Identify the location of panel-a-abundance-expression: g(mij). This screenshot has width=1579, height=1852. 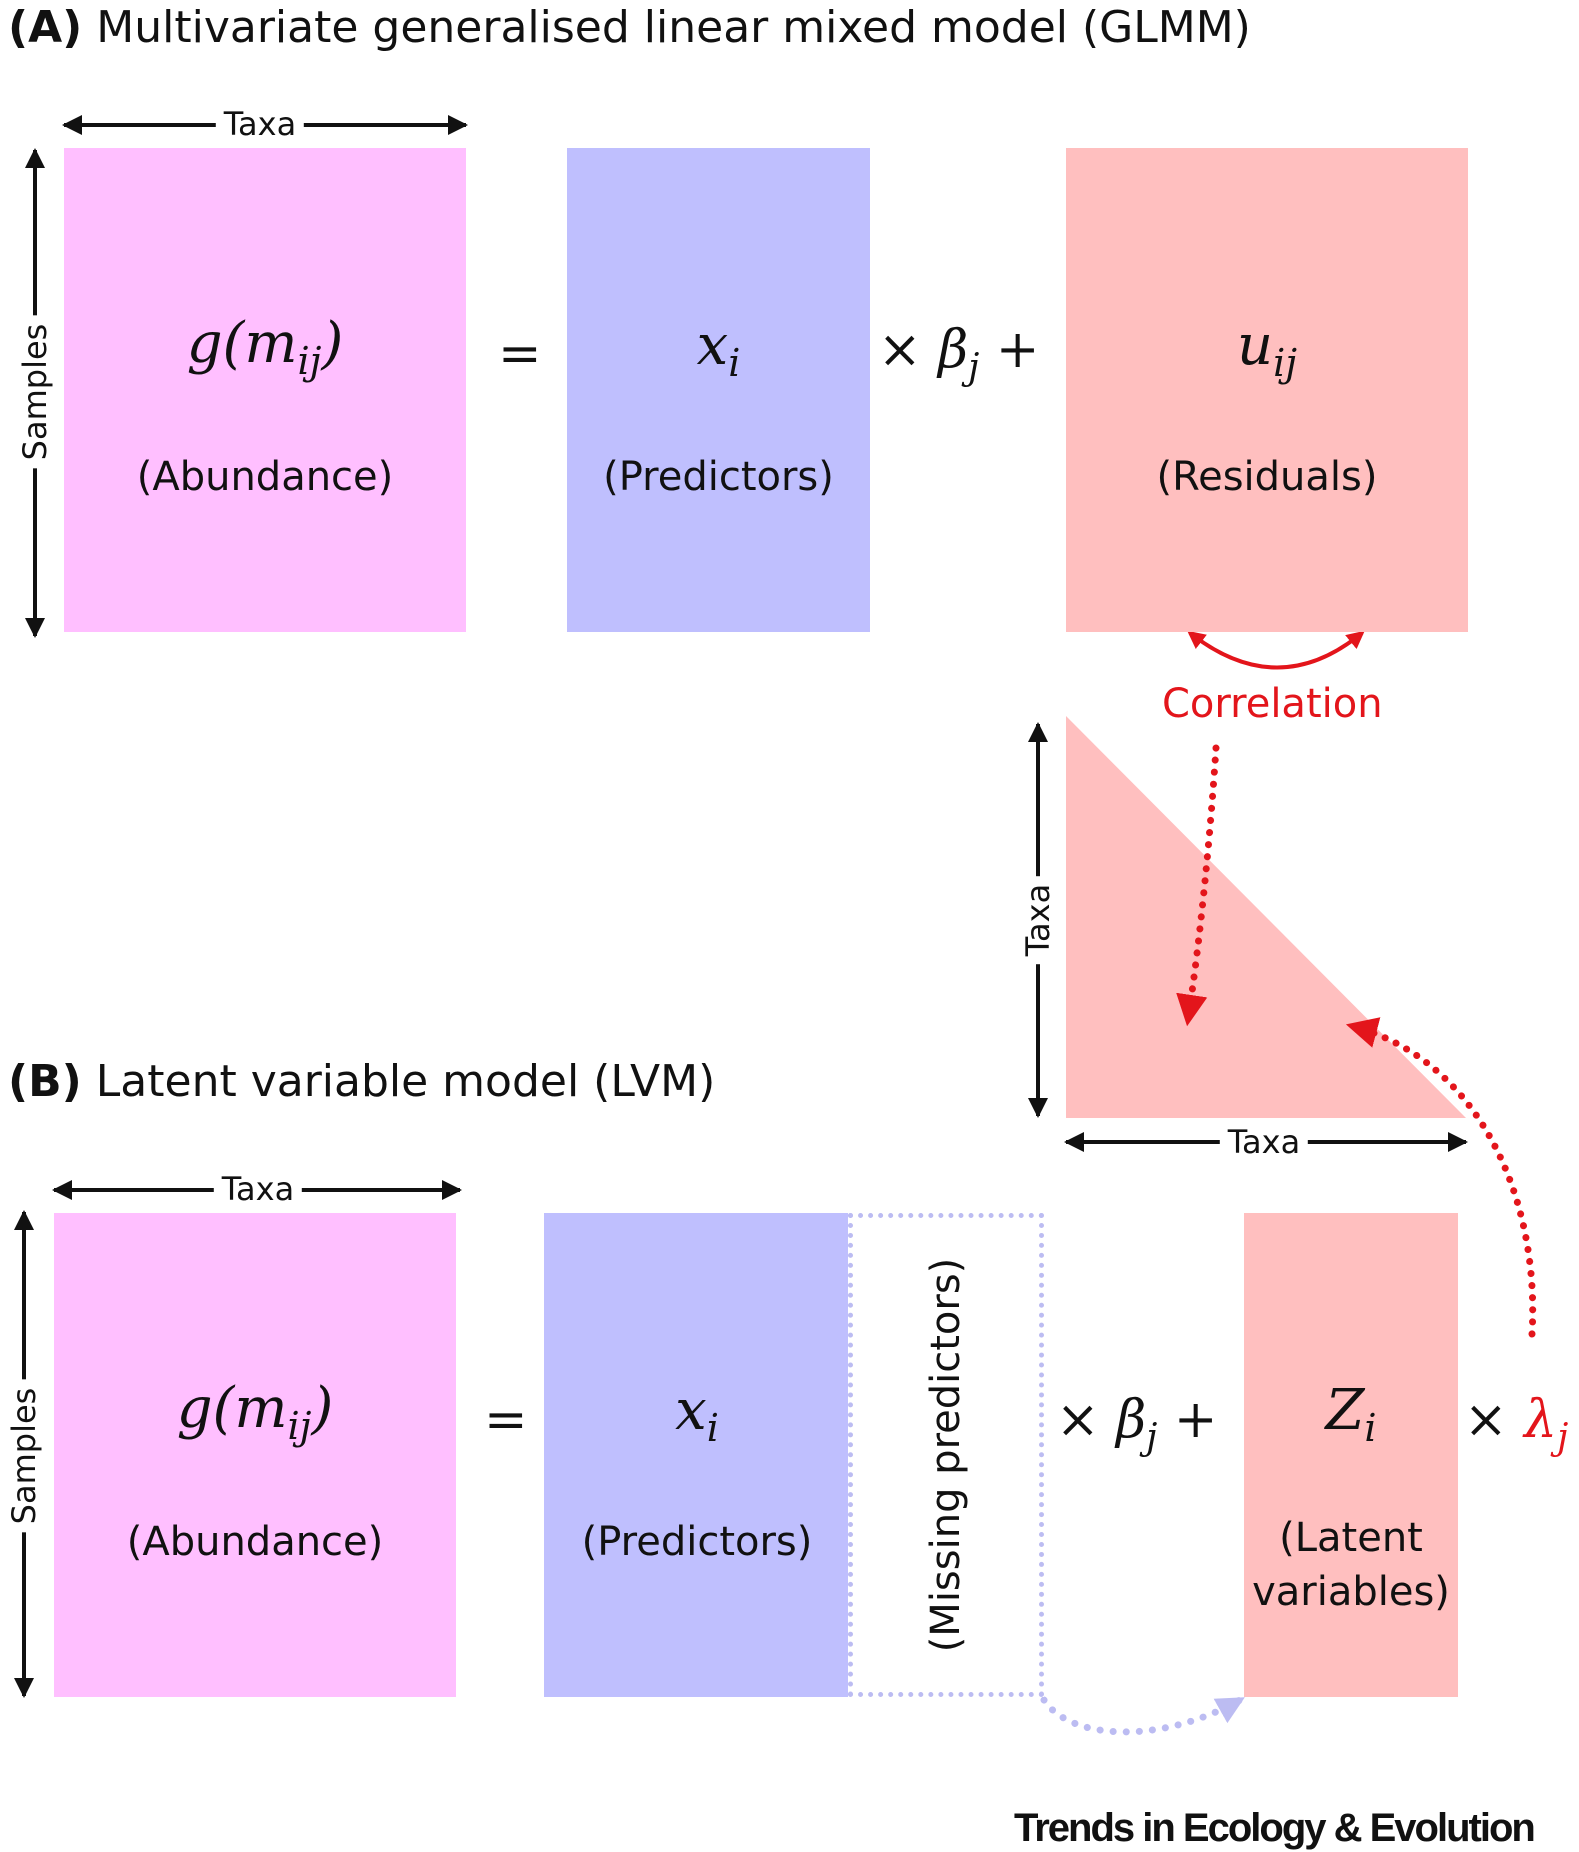
(265, 347).